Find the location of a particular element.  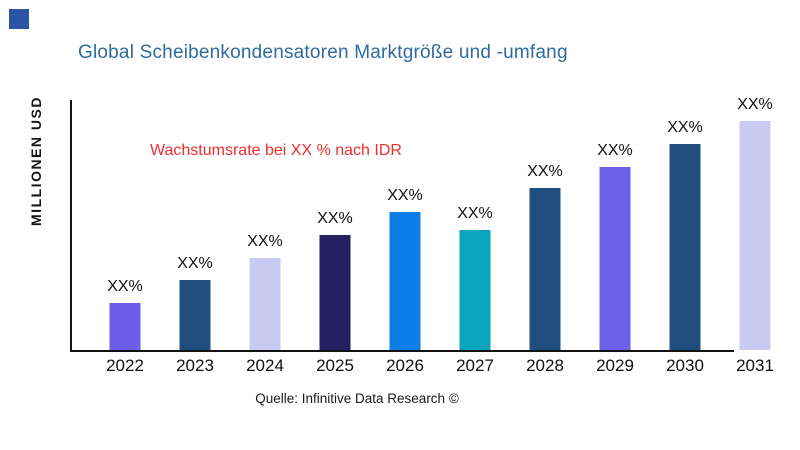

x-tick-label: 2029 is located at coordinates (615, 365).